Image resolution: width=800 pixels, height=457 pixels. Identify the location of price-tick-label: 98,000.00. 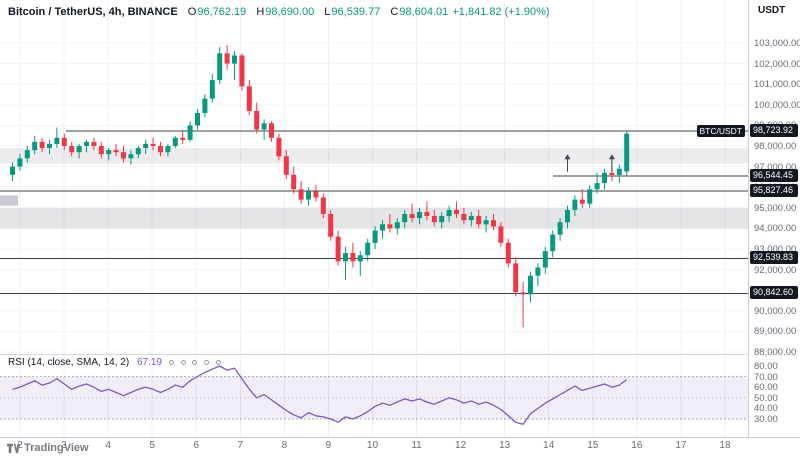
(775, 146).